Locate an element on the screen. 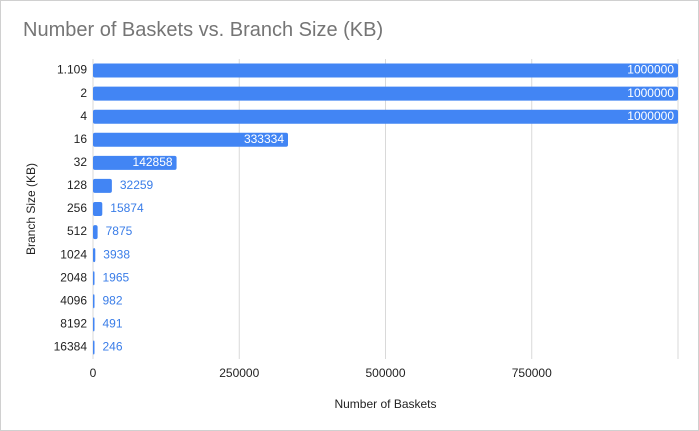 Image resolution: width=699 pixels, height=431 pixels. y-tick-label: 1024 is located at coordinates (73, 254).